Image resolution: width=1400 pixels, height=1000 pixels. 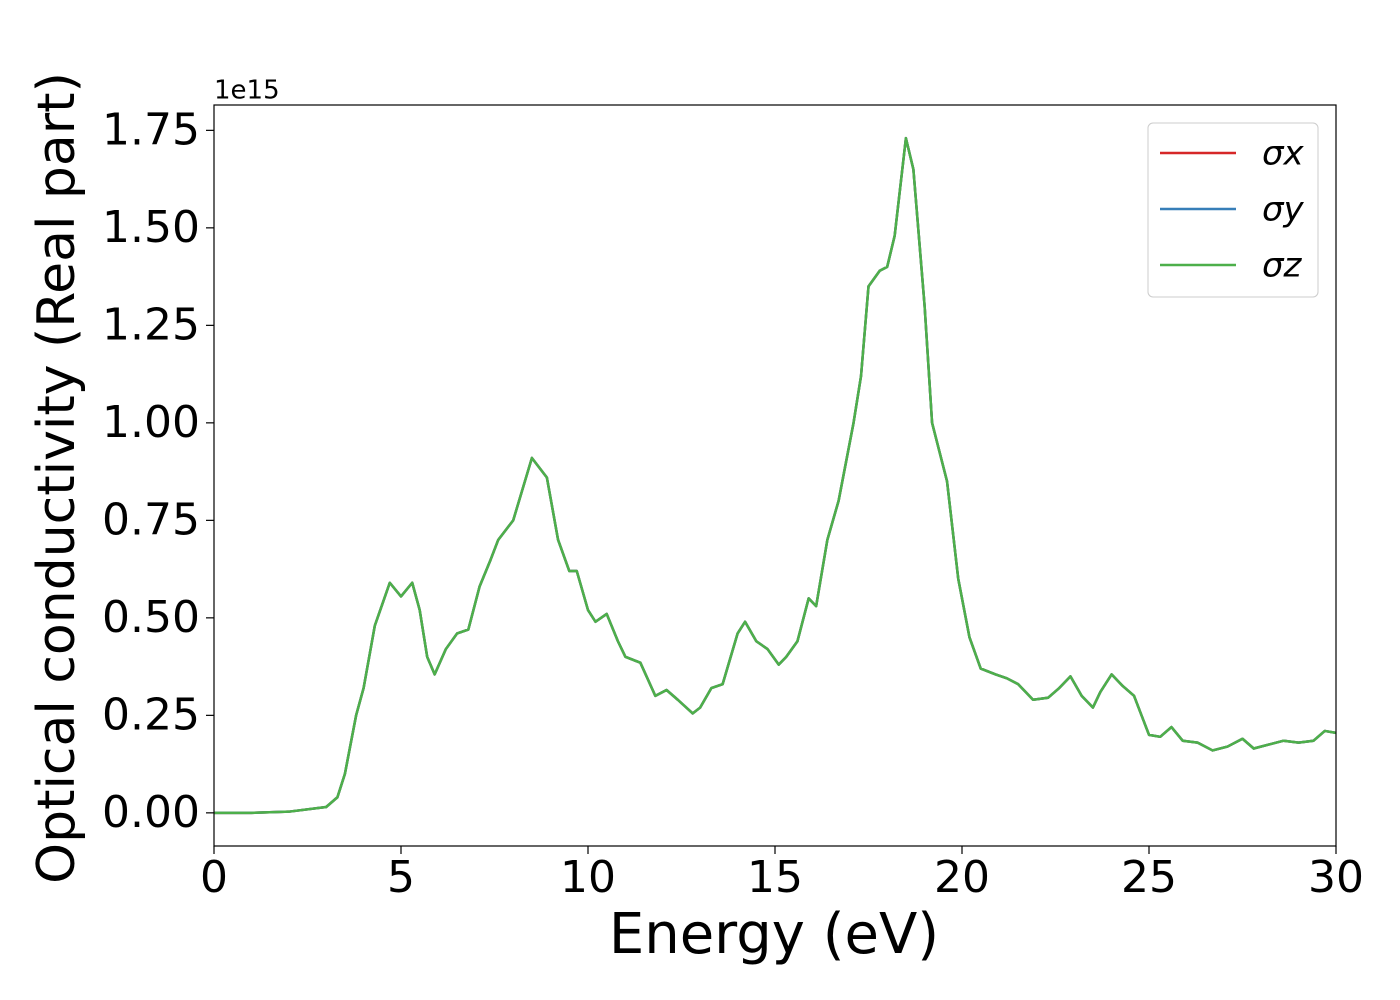 I want to click on x-tick-label: 10, so click(x=588, y=877).